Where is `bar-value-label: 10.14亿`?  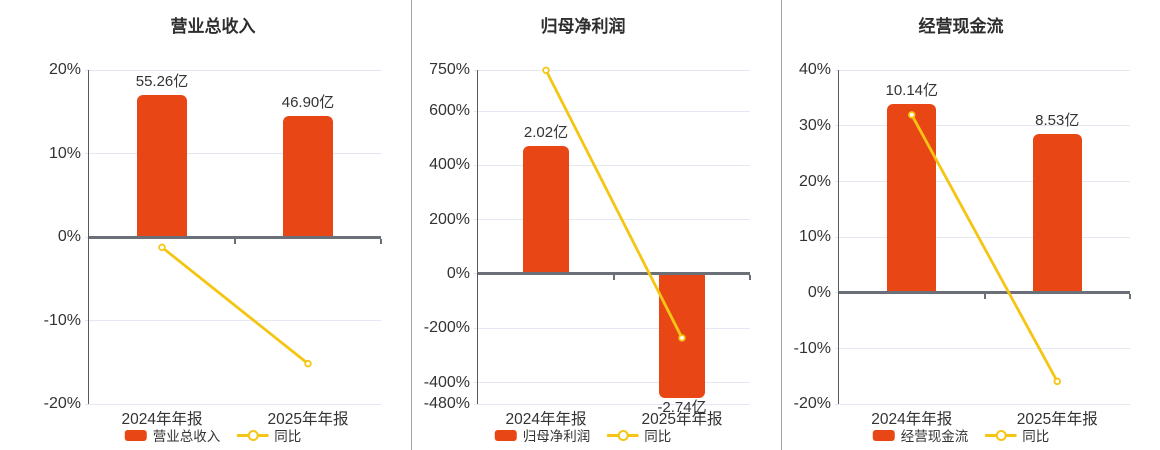
bar-value-label: 10.14亿 is located at coordinates (912, 91).